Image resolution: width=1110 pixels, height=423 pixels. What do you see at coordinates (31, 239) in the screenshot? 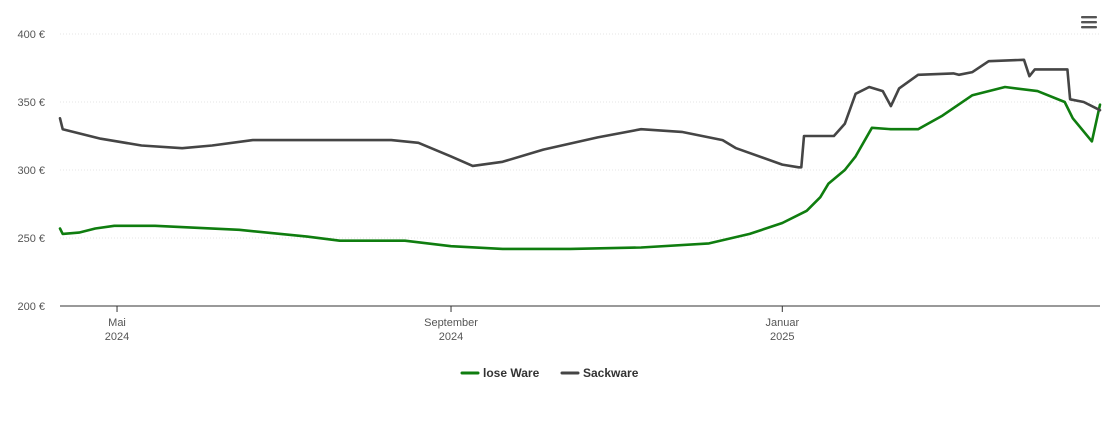
I see `y-tick-label: 250 €` at bounding box center [31, 239].